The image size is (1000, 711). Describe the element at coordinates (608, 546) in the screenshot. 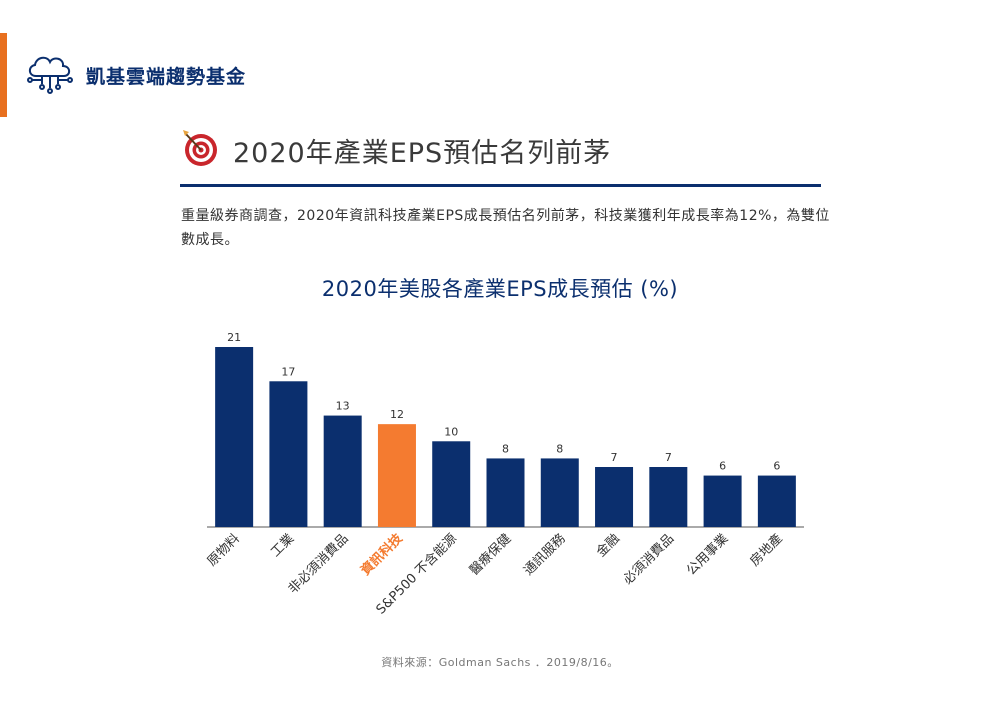

I see `category-label: 金融` at that location.